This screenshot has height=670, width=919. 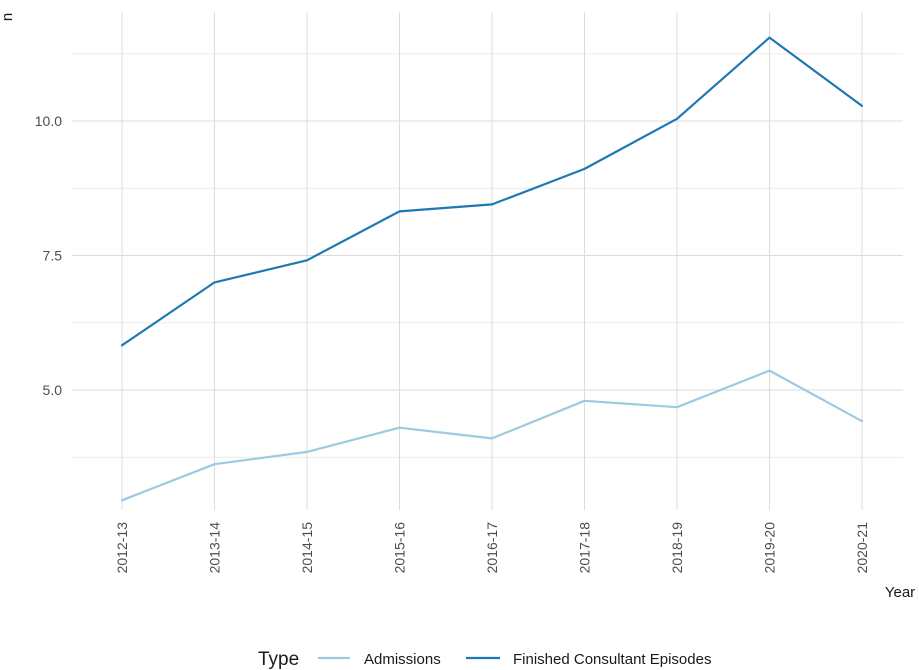 I want to click on y-tick-label: 5.0, so click(x=53, y=390).